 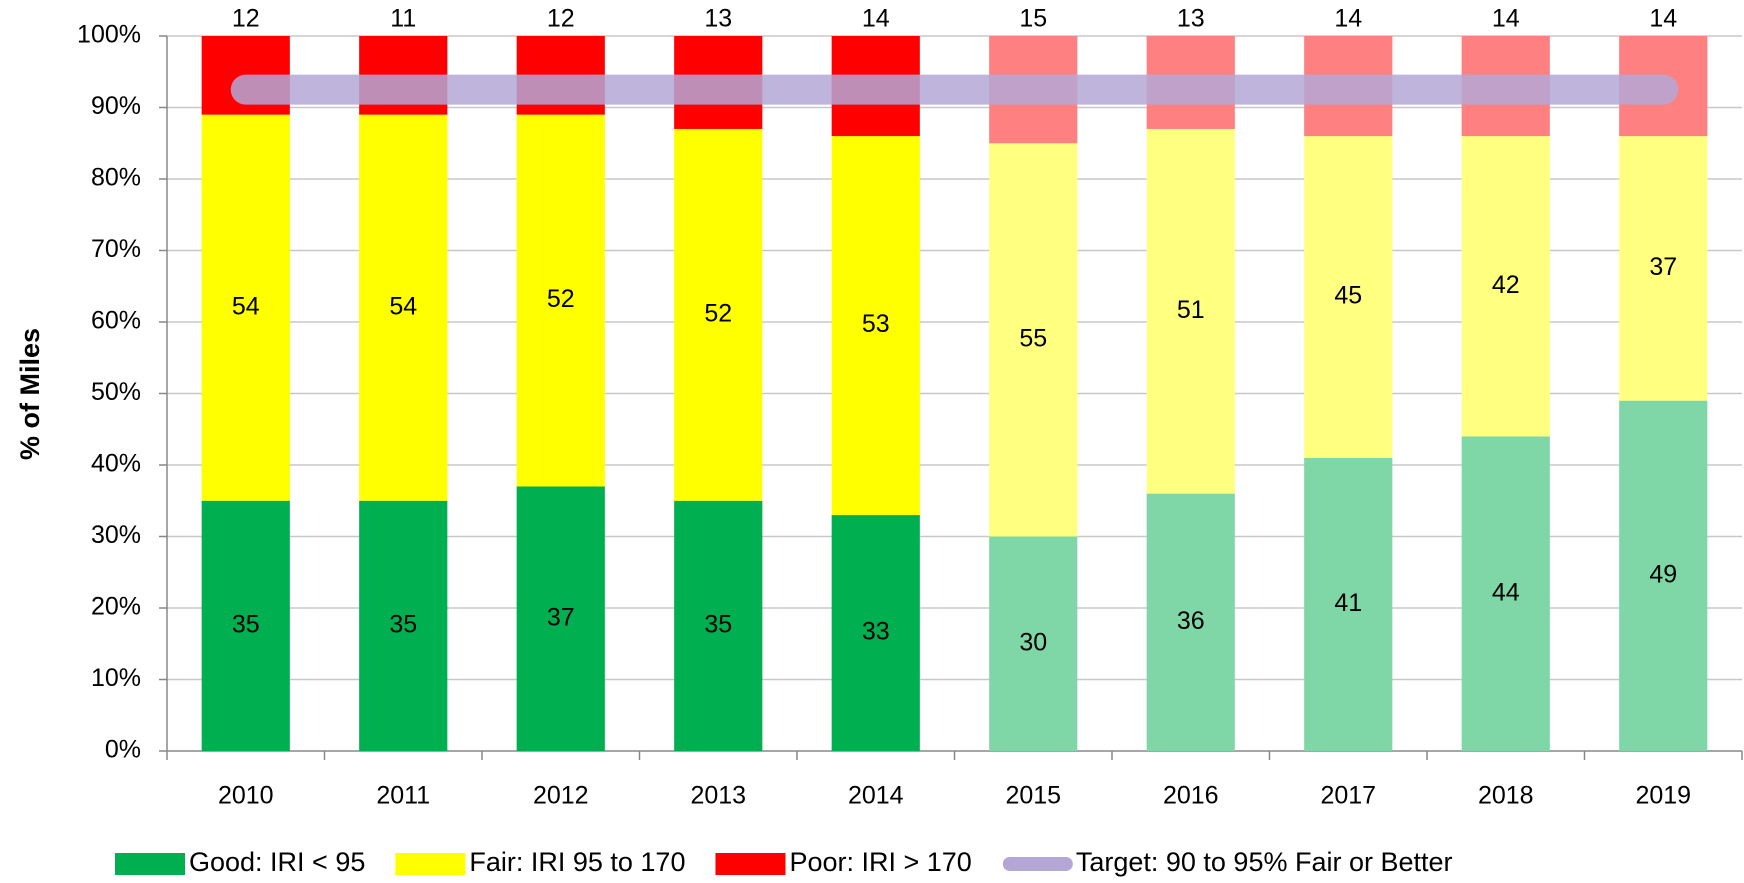 I want to click on x-tick-label: 2011, so click(x=403, y=796).